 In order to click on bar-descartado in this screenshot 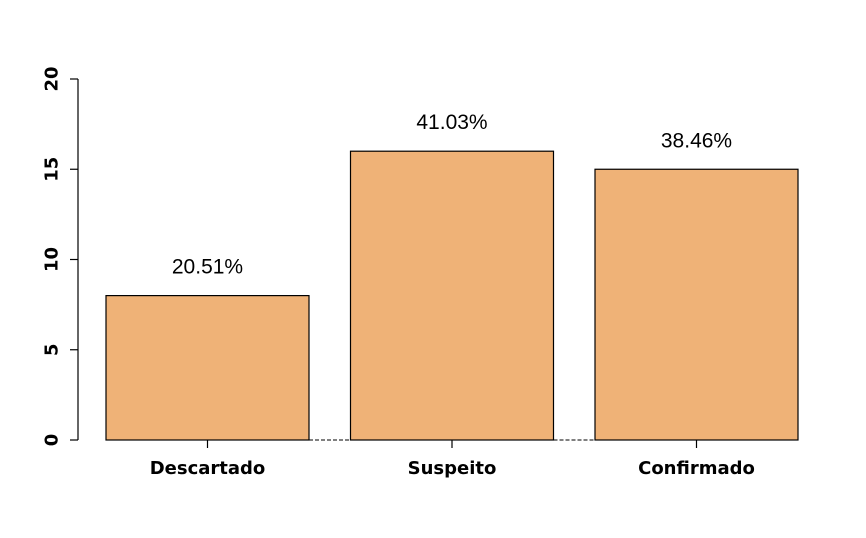, I will do `click(207, 368)`.